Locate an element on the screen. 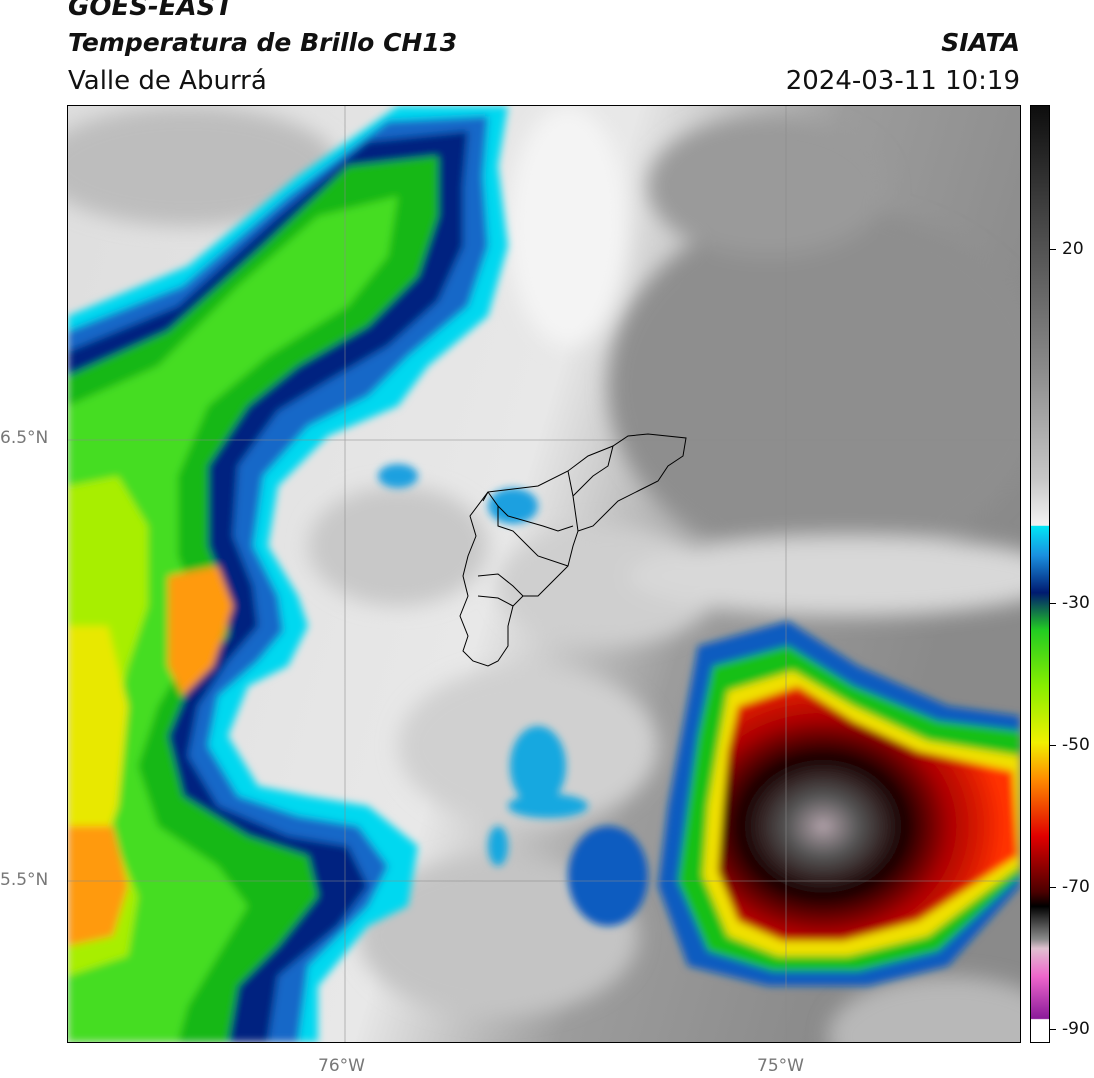  region-label: Valle de Aburrá is located at coordinates (167, 81).